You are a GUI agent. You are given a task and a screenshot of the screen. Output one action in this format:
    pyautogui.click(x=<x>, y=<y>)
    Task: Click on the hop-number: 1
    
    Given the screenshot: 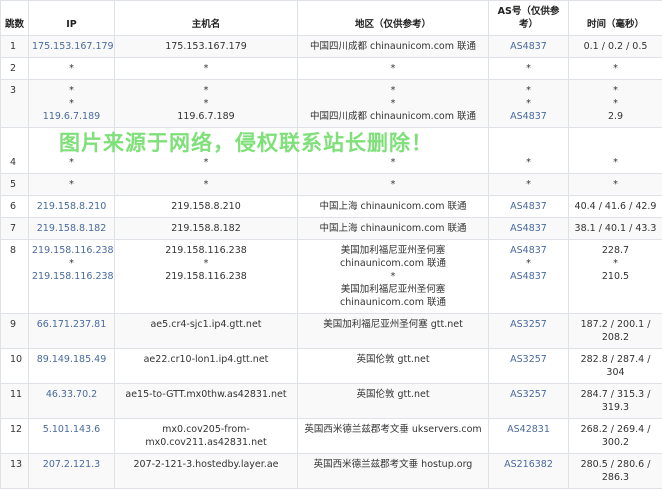 What is the action you would take?
    pyautogui.click(x=13, y=46)
    